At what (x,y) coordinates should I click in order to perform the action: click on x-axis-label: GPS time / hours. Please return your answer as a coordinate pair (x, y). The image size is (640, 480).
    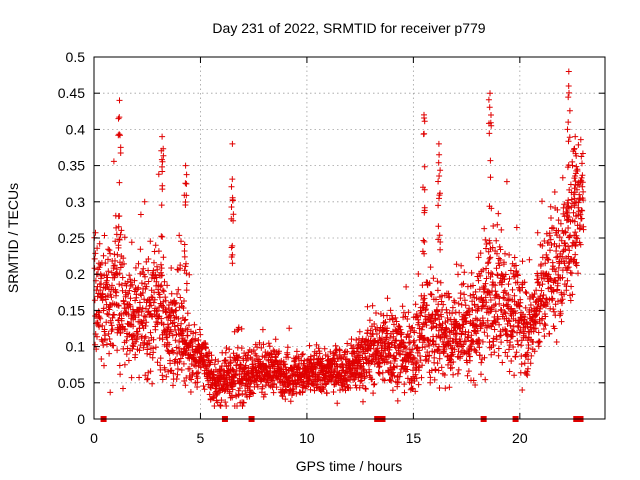
    Looking at the image, I should click on (349, 466).